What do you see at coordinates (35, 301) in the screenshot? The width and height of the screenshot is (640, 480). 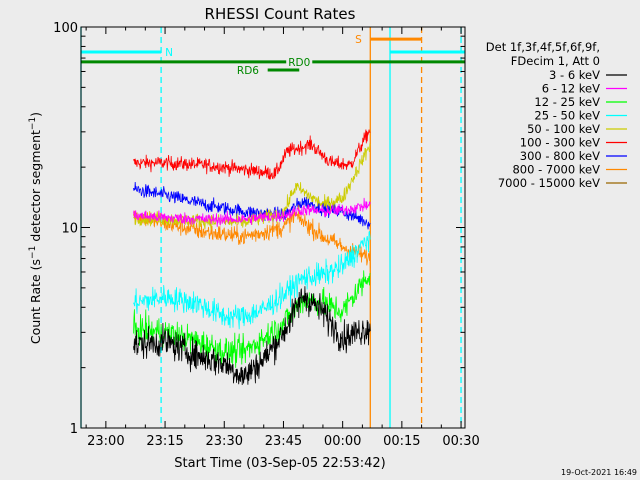 I see `y-axis-label-main: Count Rate (s` at bounding box center [35, 301].